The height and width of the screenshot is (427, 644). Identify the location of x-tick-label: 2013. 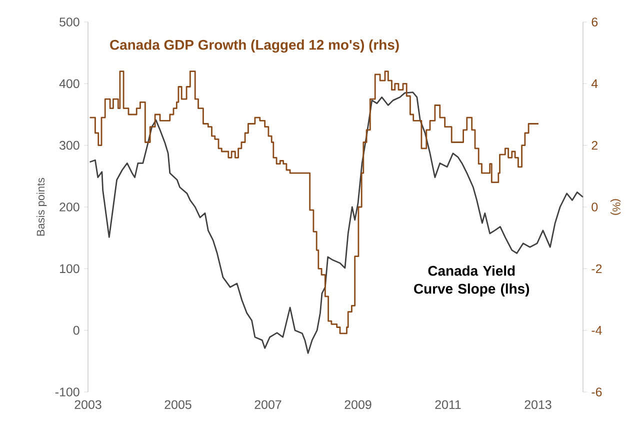
(538, 405).